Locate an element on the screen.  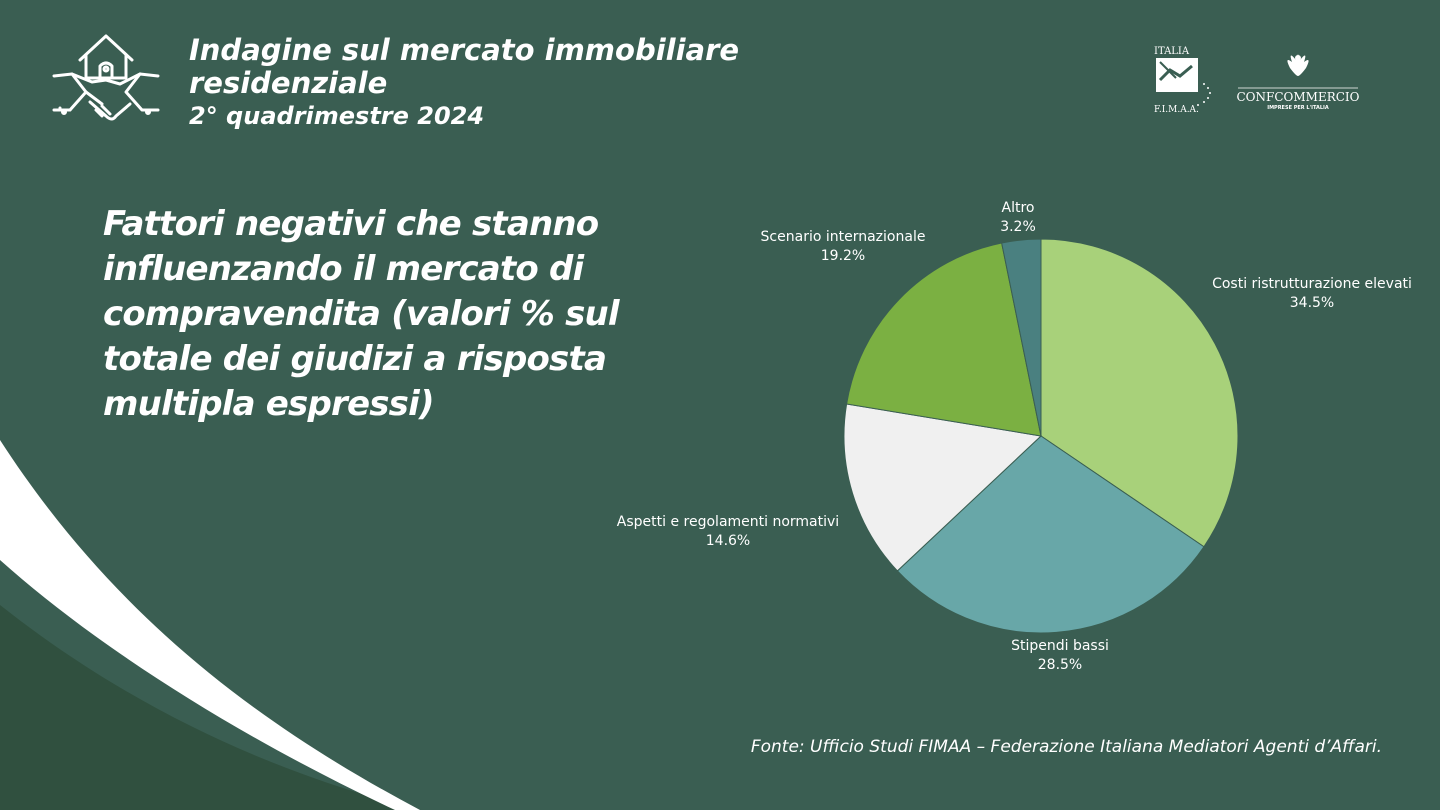
white-curve-stripe is located at coordinates (210, 625).